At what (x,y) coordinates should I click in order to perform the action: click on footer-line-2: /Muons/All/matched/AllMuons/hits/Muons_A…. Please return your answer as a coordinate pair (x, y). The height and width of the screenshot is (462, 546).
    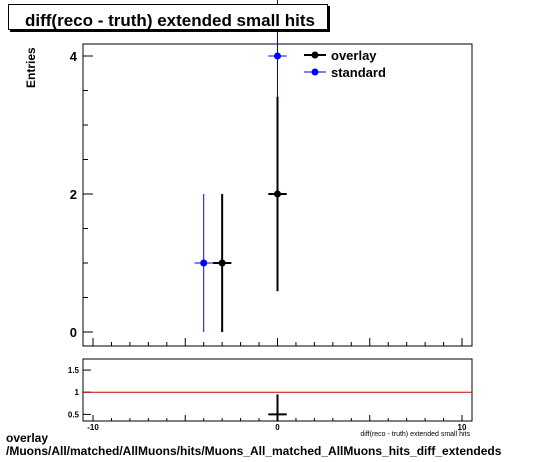
    Looking at the image, I should click on (254, 451).